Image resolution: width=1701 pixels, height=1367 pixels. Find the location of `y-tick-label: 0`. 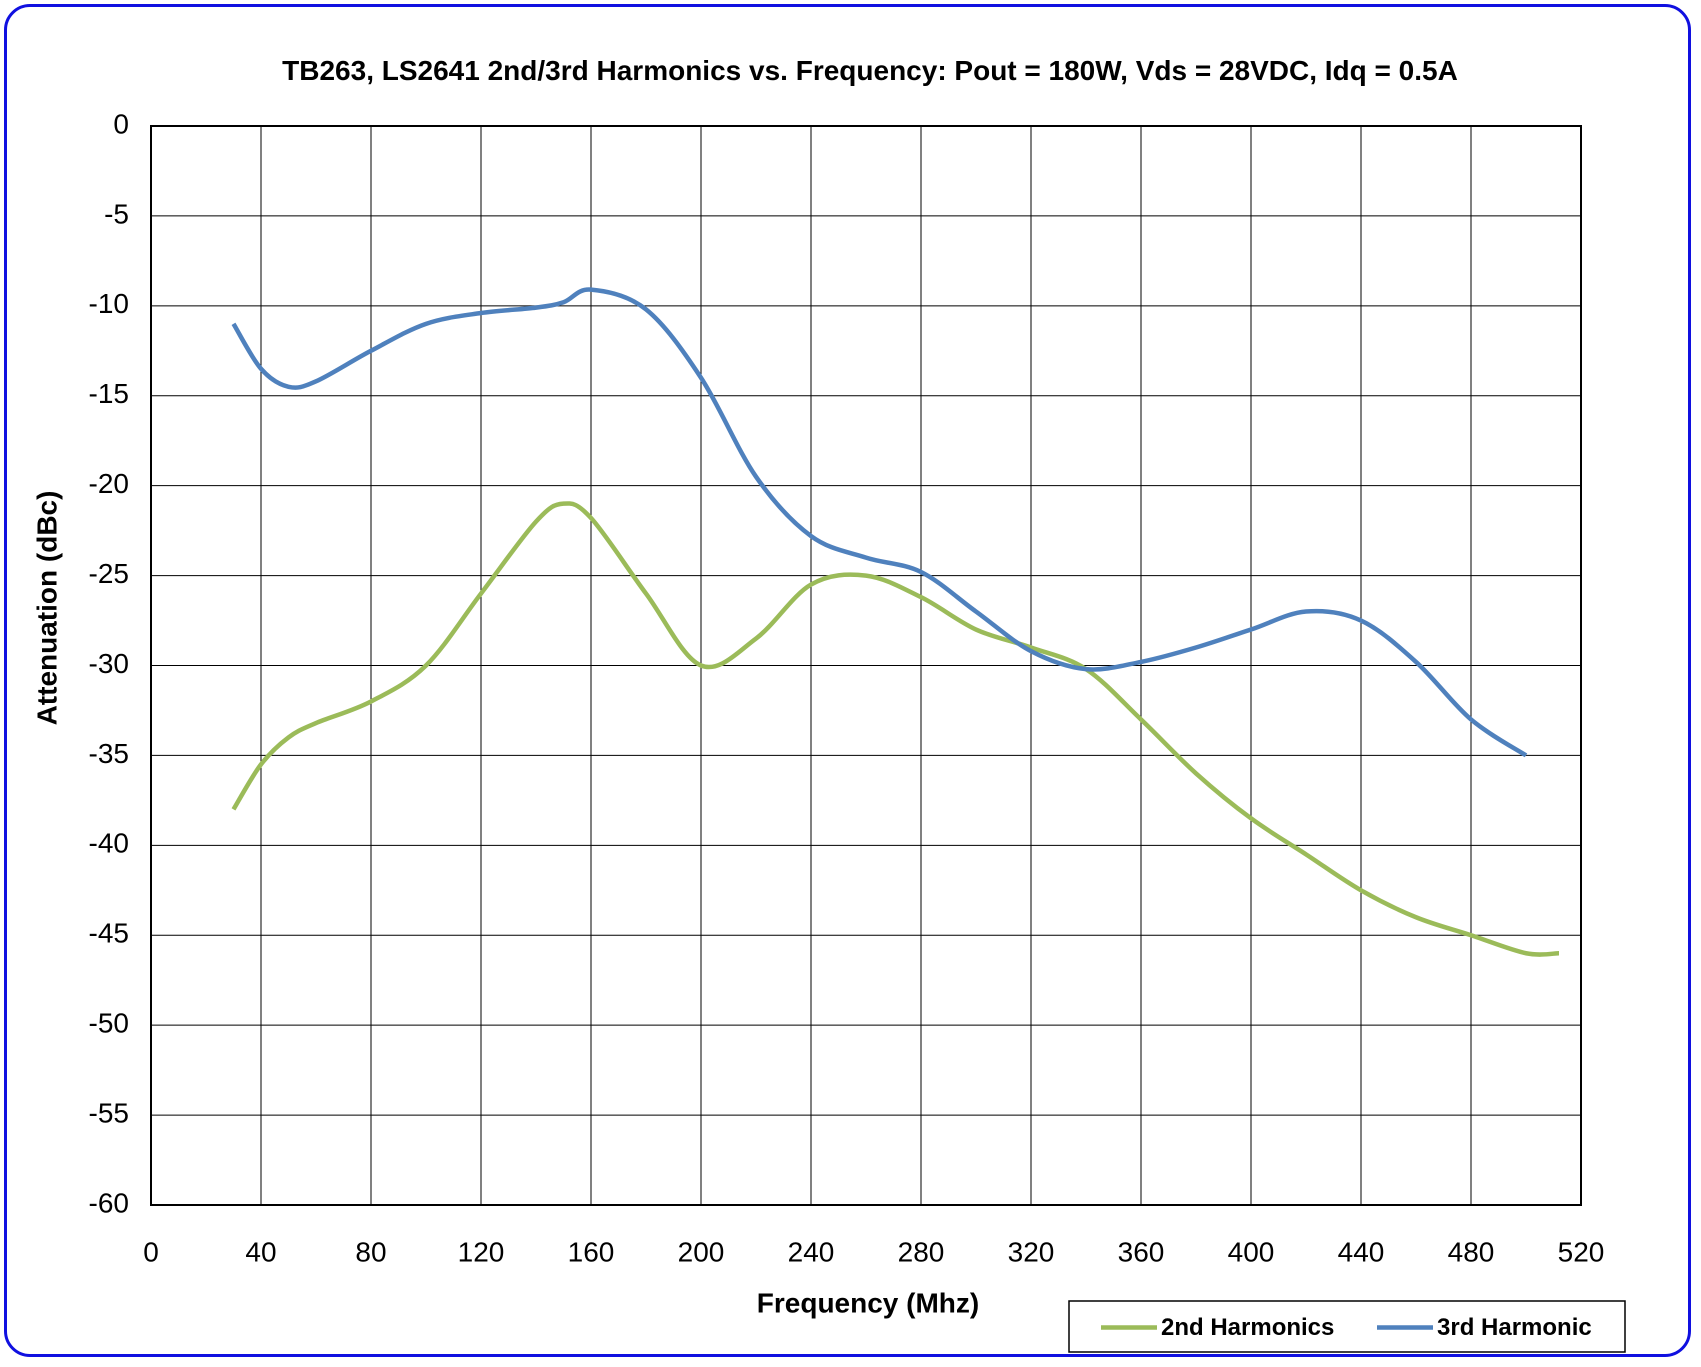

y-tick-label: 0 is located at coordinates (121, 123).